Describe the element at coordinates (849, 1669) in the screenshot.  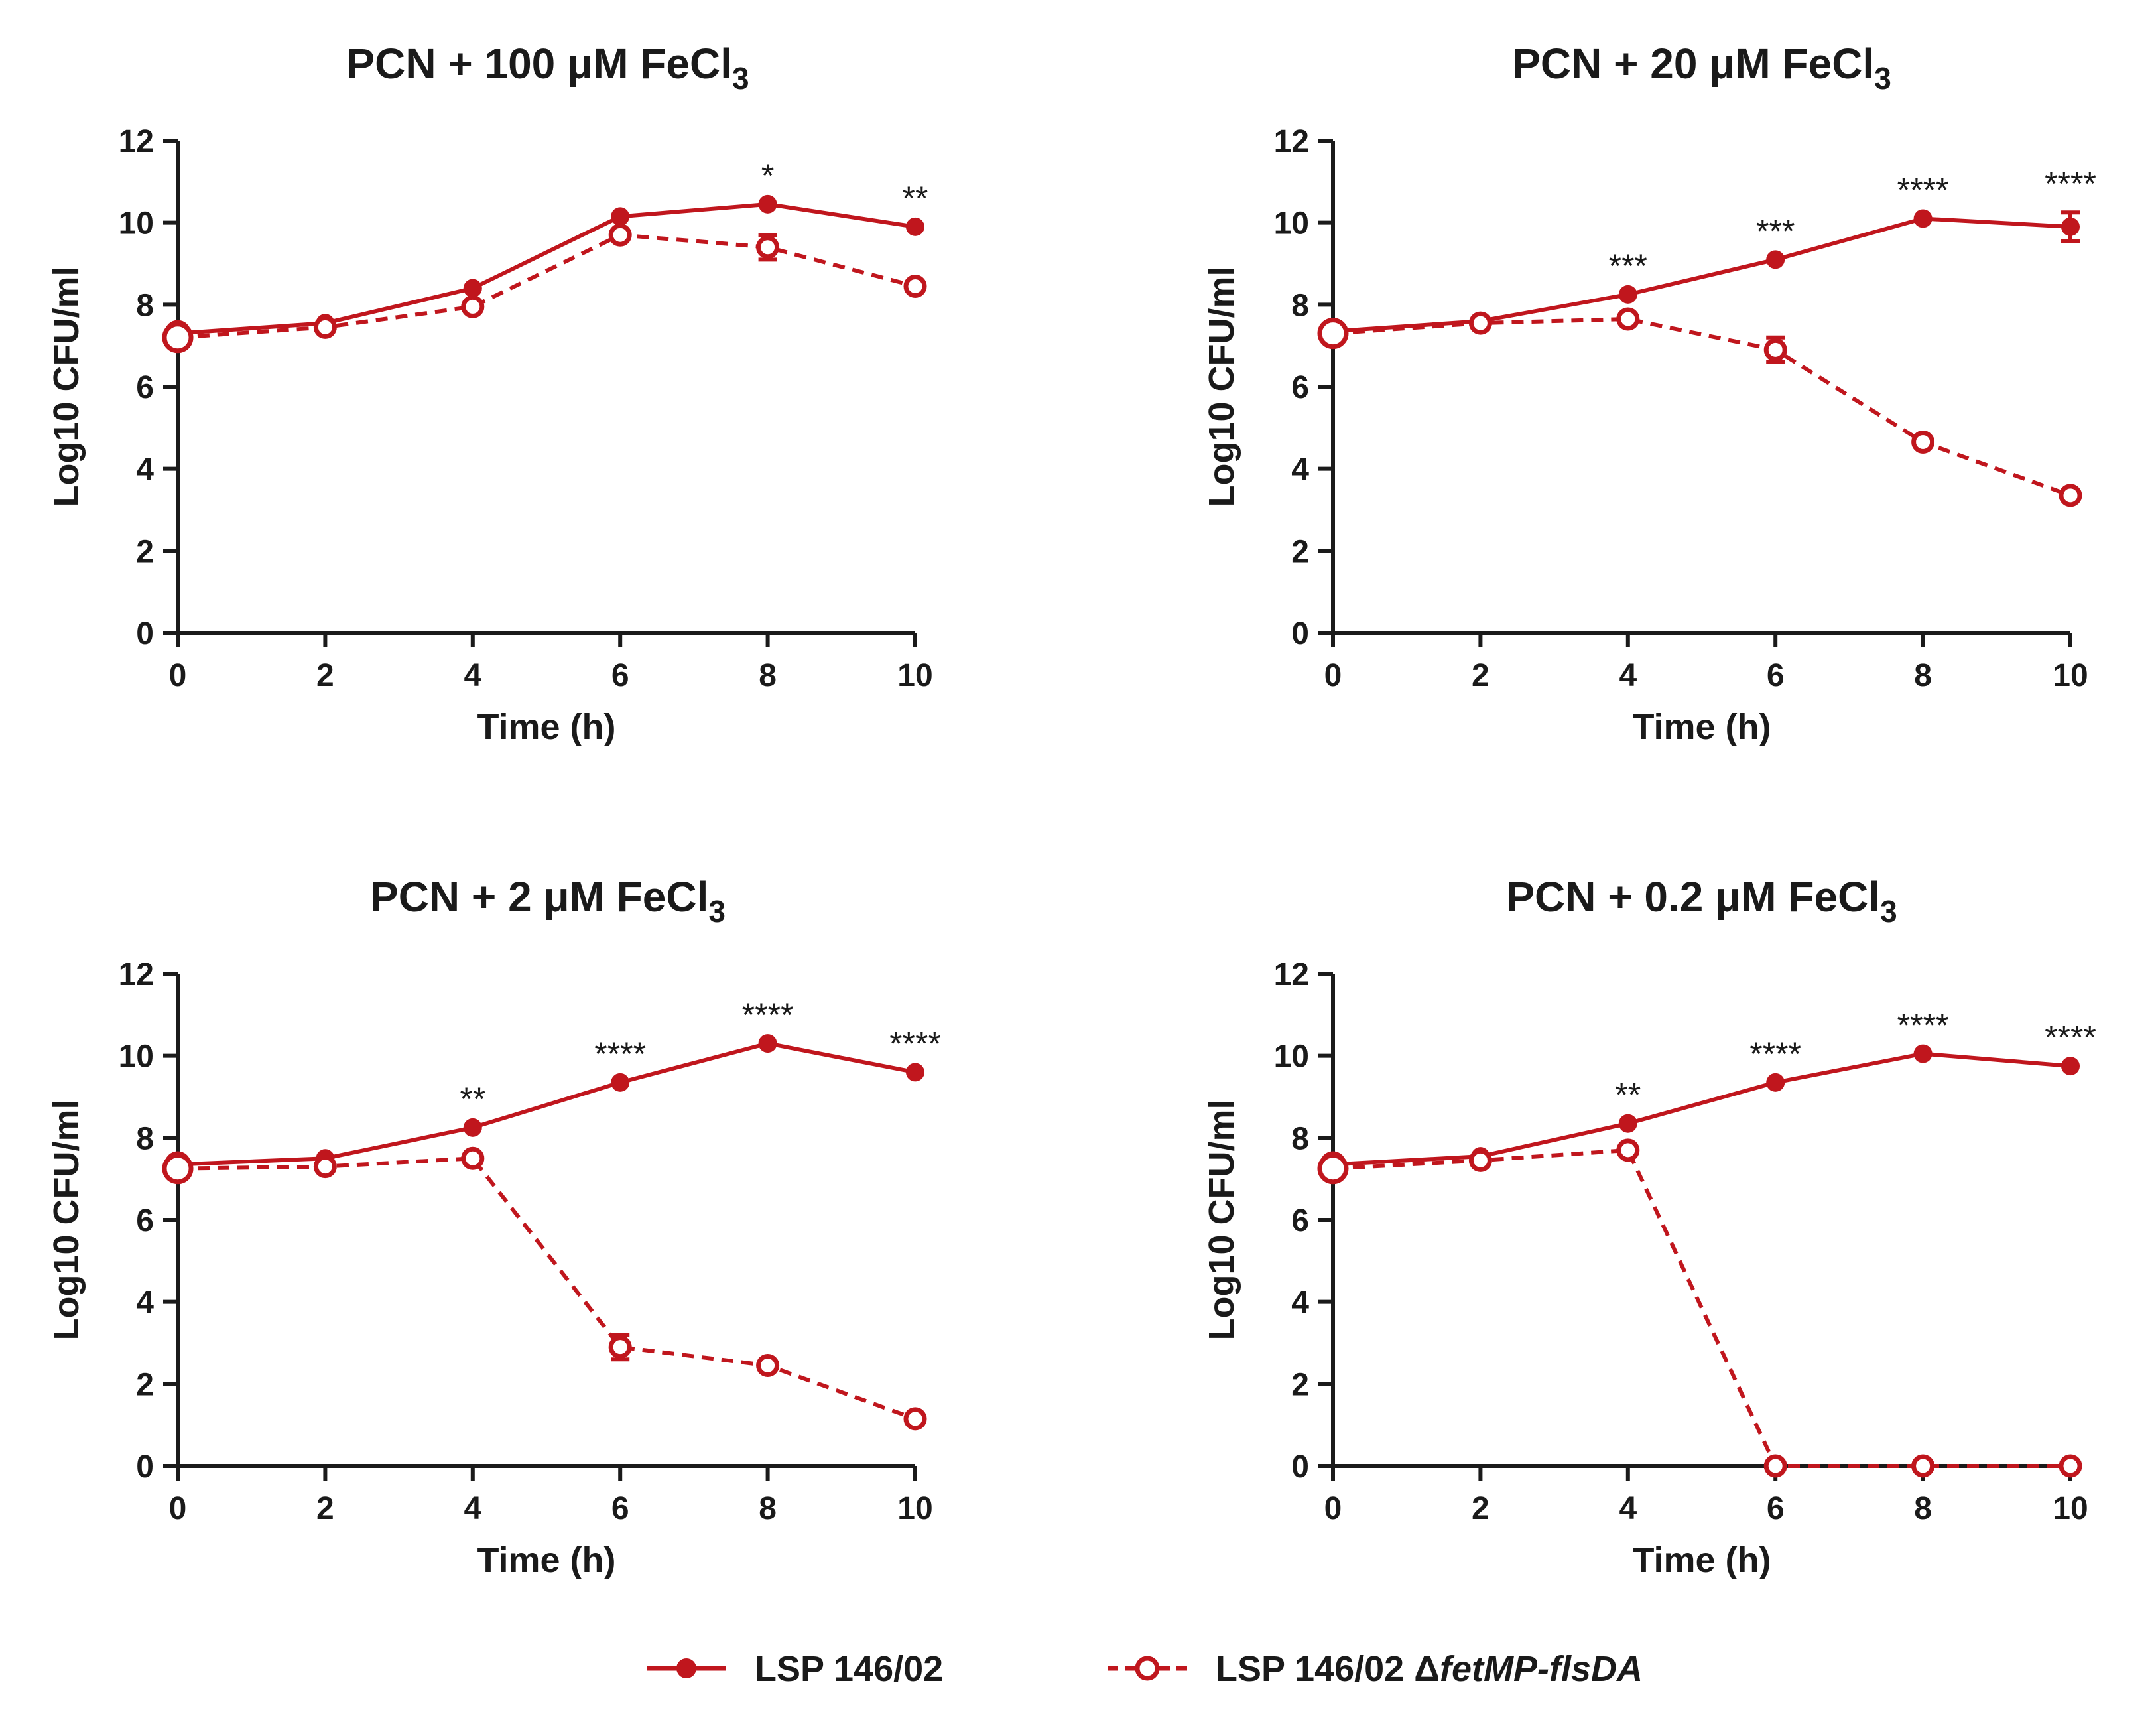
I see `legend-label-wildtype: LSP 146/02` at that location.